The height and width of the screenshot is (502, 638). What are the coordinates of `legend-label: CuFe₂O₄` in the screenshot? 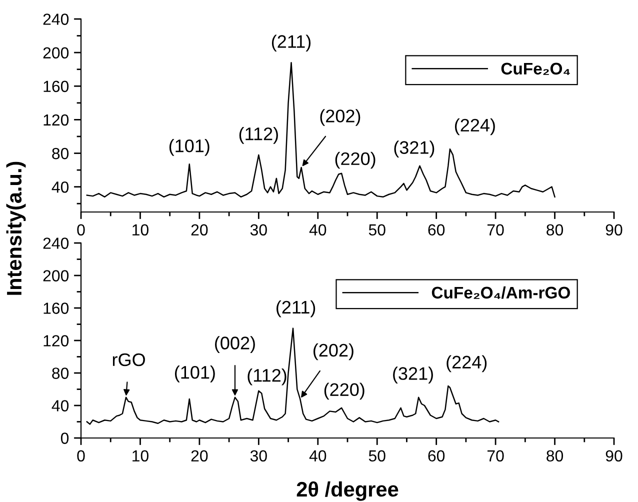 It's located at (535, 68).